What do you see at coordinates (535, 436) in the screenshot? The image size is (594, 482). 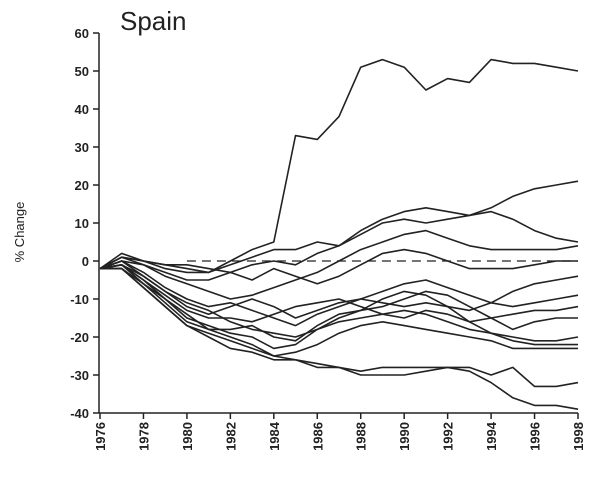 I see `x-tick-label: 1996` at bounding box center [535, 436].